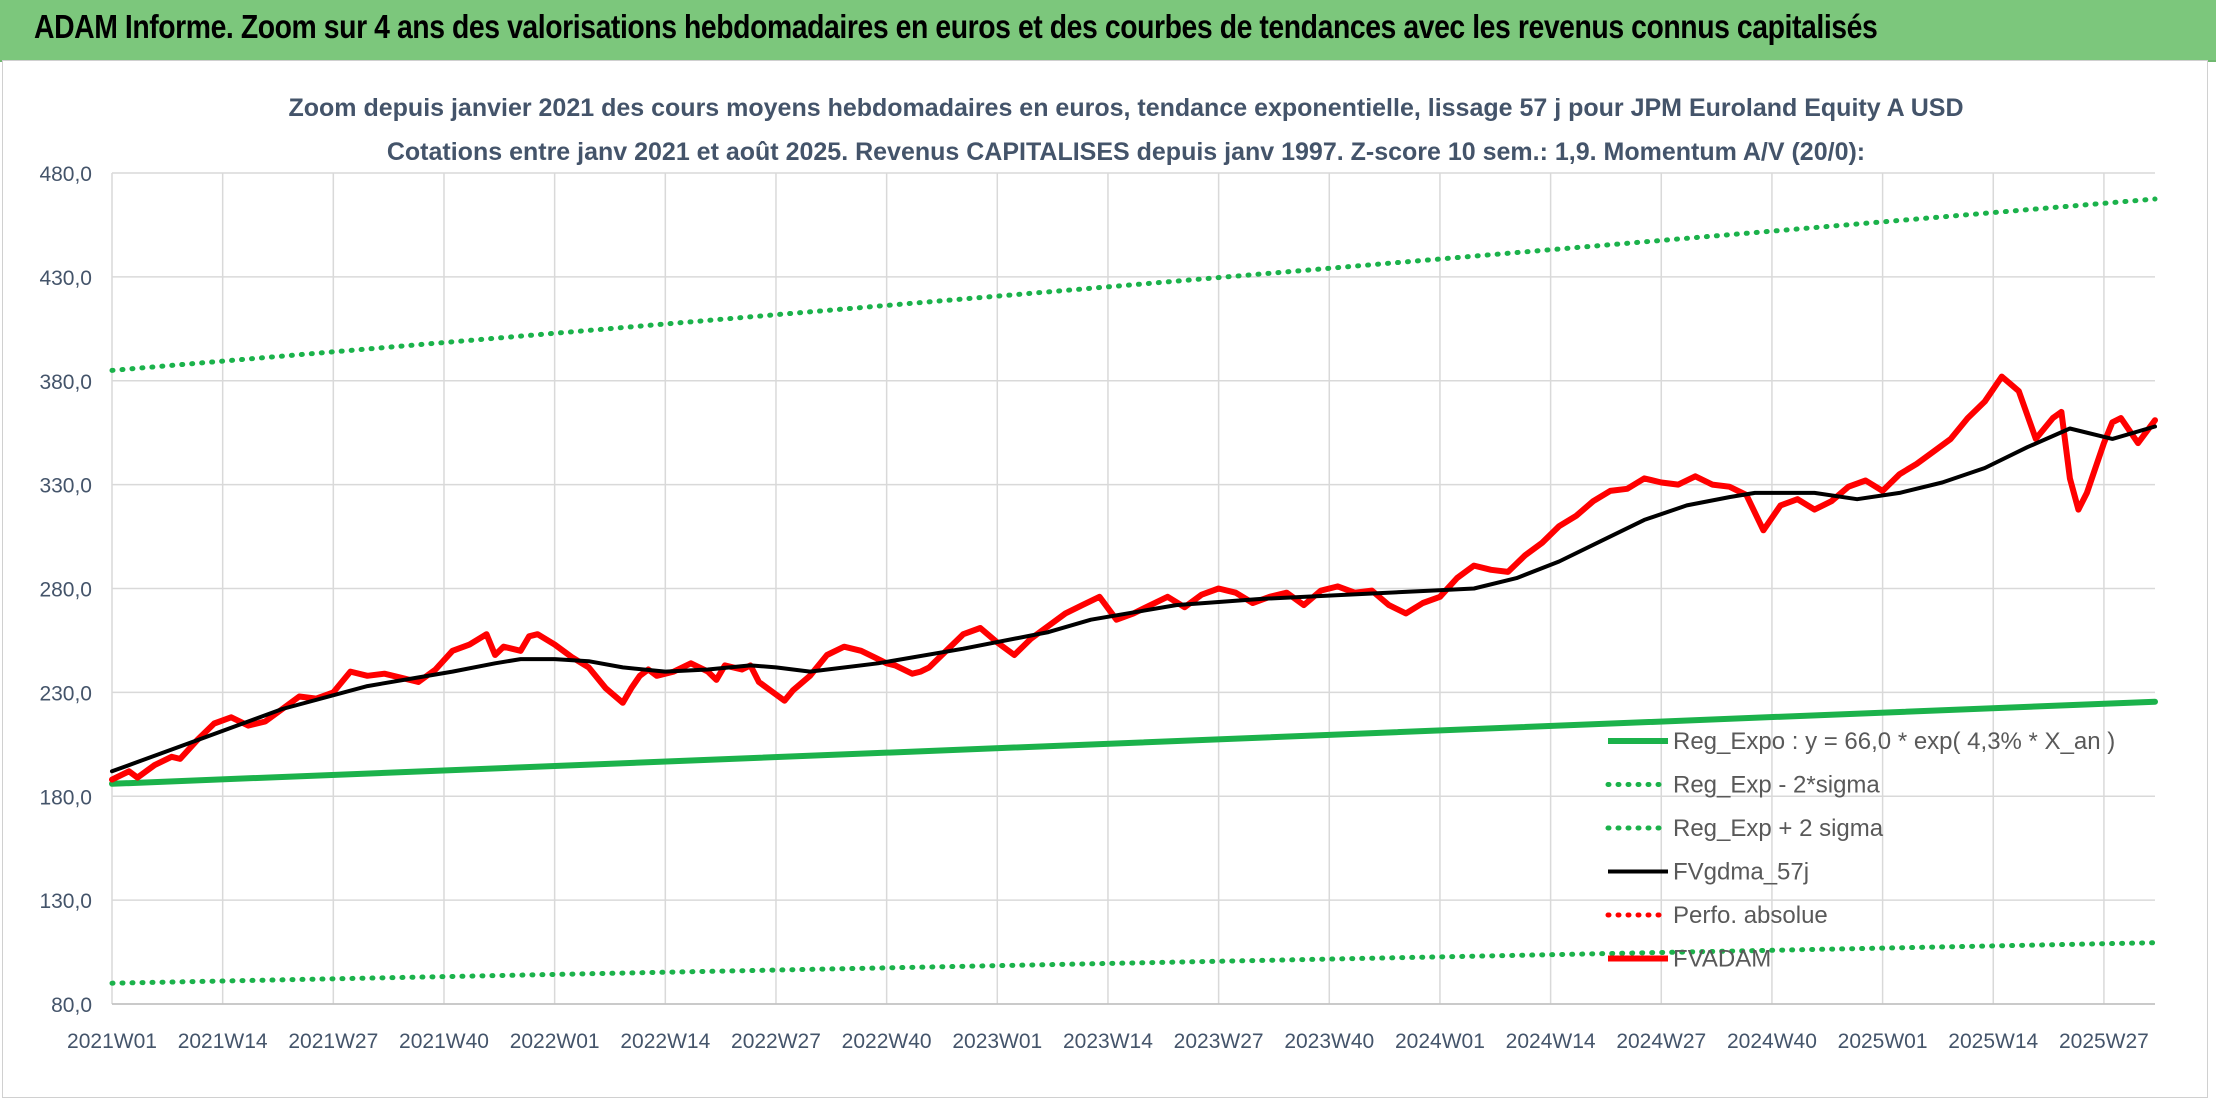 The height and width of the screenshot is (1102, 2216). Describe the element at coordinates (2104, 1041) in the screenshot. I see `x-tick-label: 2025W27` at that location.